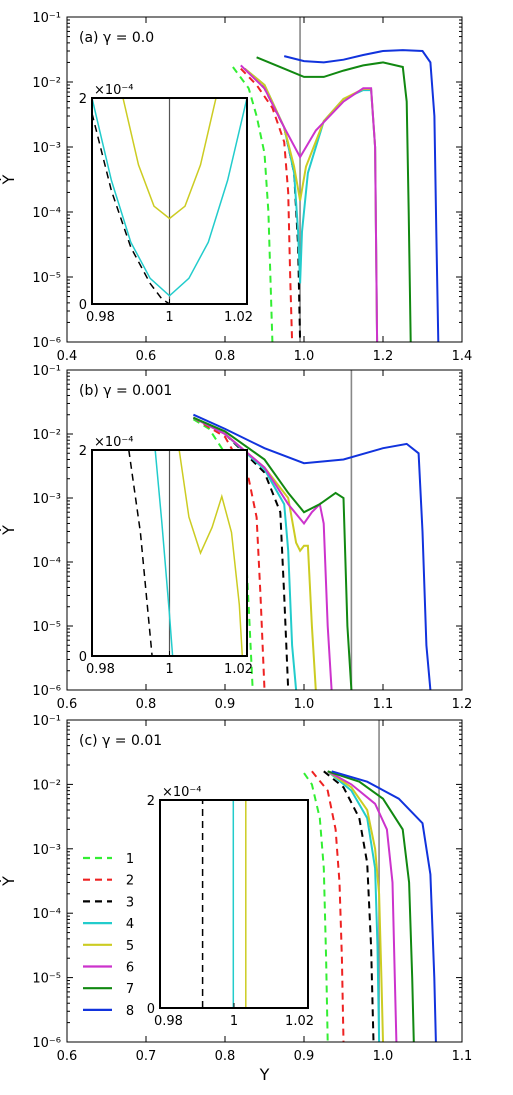  What do you see at coordinates (67, 356) in the screenshot?
I see `x-tick-label: 0.4` at bounding box center [67, 356].